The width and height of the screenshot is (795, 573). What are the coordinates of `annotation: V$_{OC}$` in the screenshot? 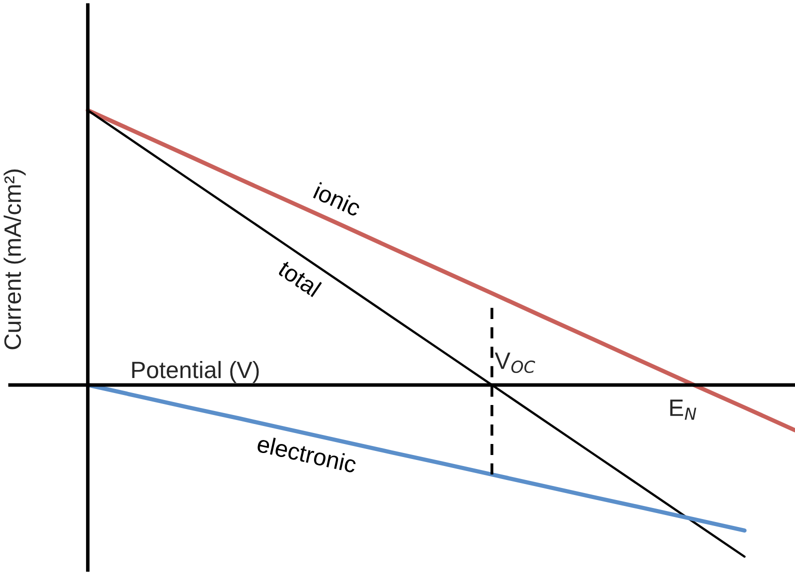 It's located at (515, 363).